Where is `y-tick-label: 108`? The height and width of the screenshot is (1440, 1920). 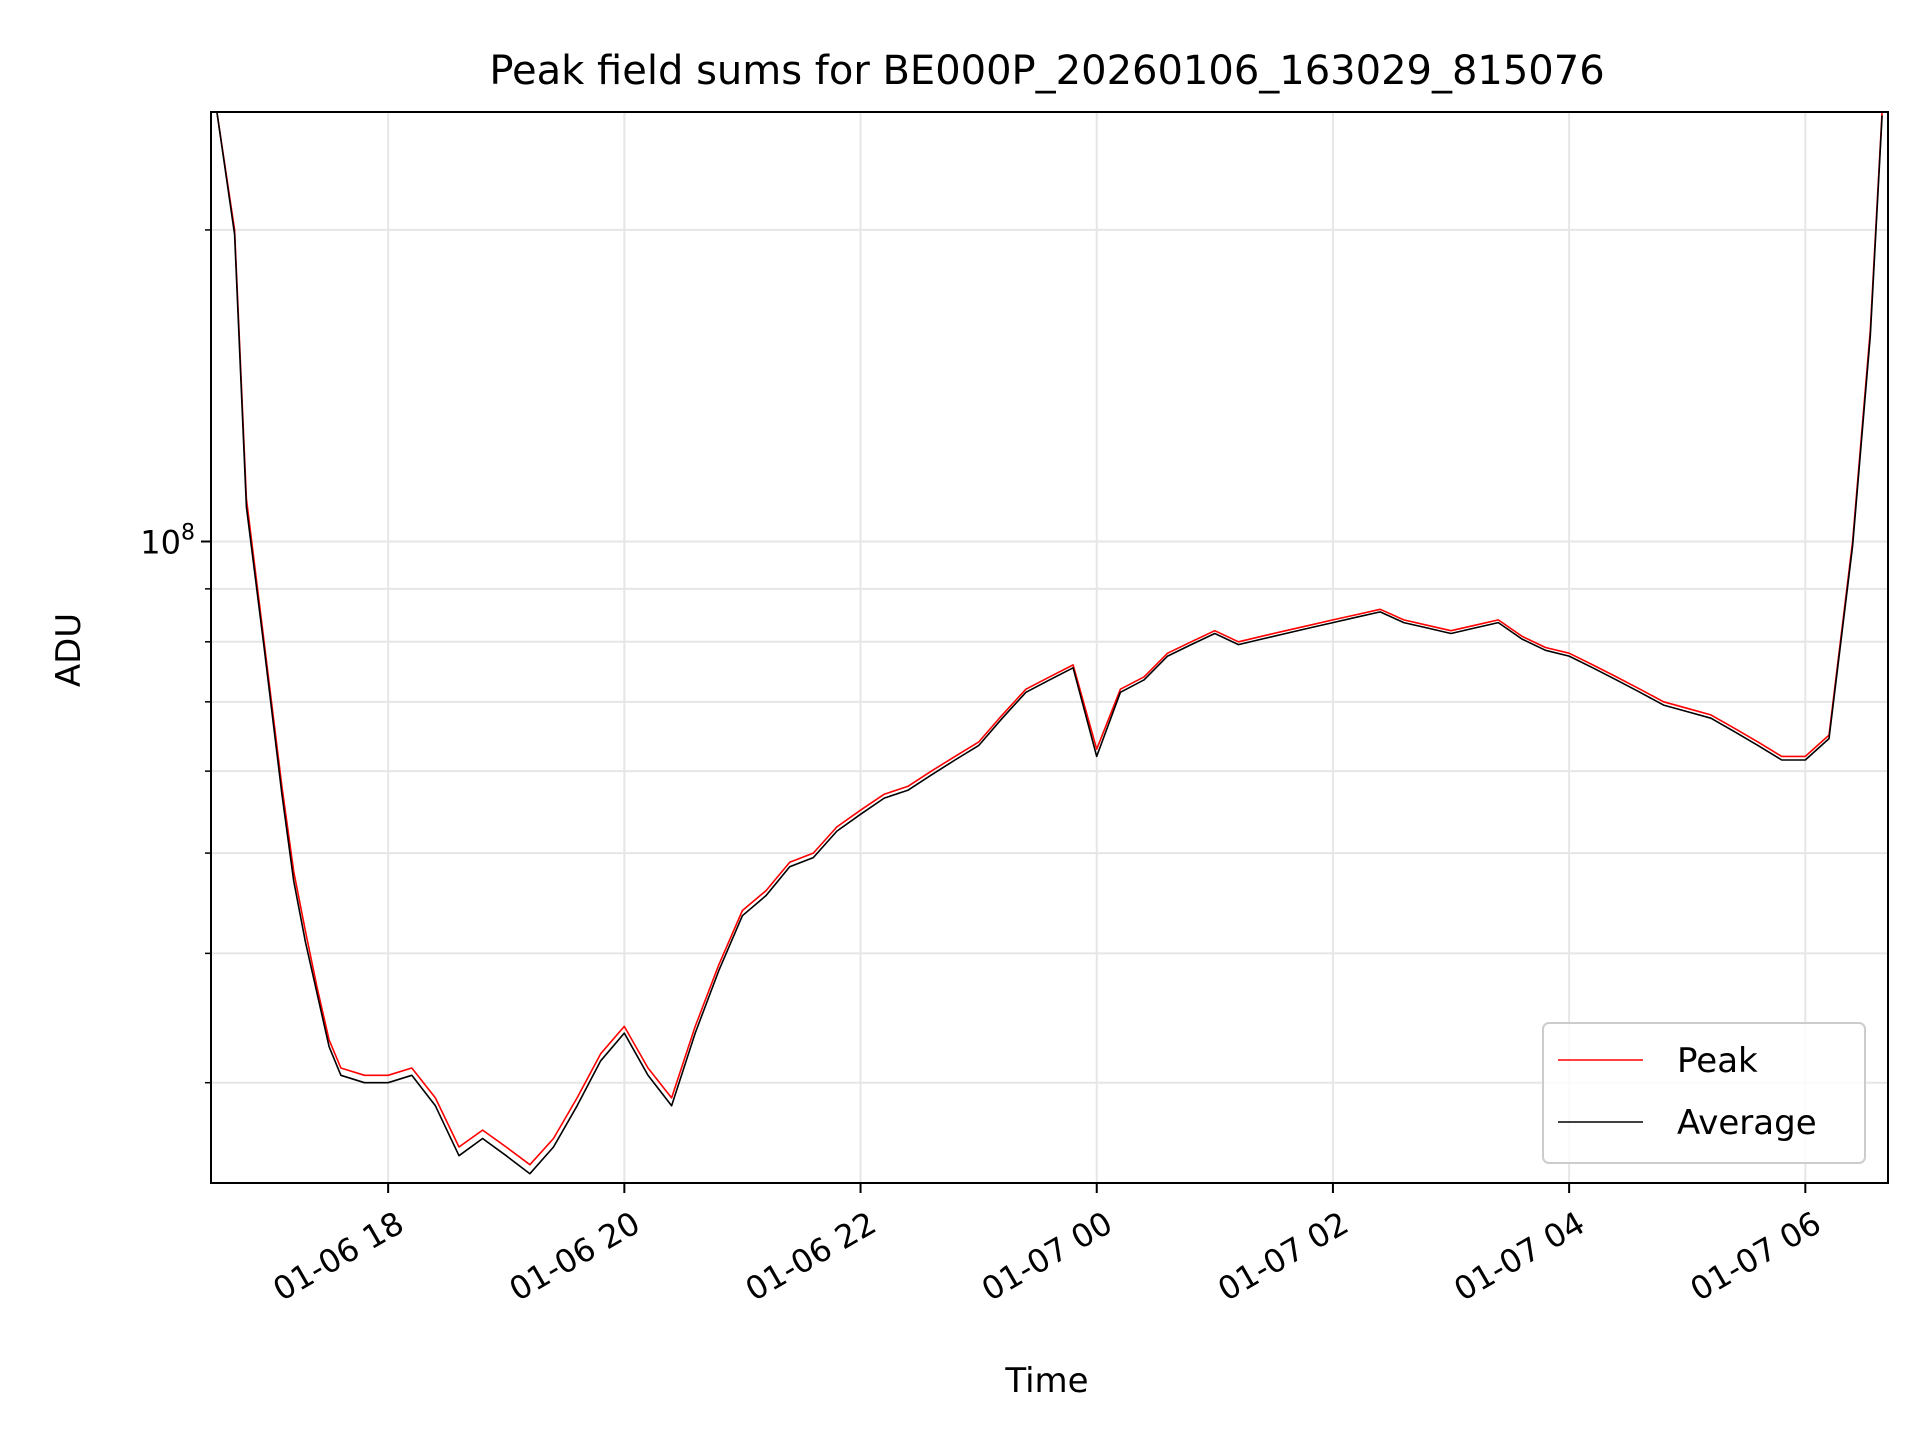
y-tick-label: 108 is located at coordinates (167, 541).